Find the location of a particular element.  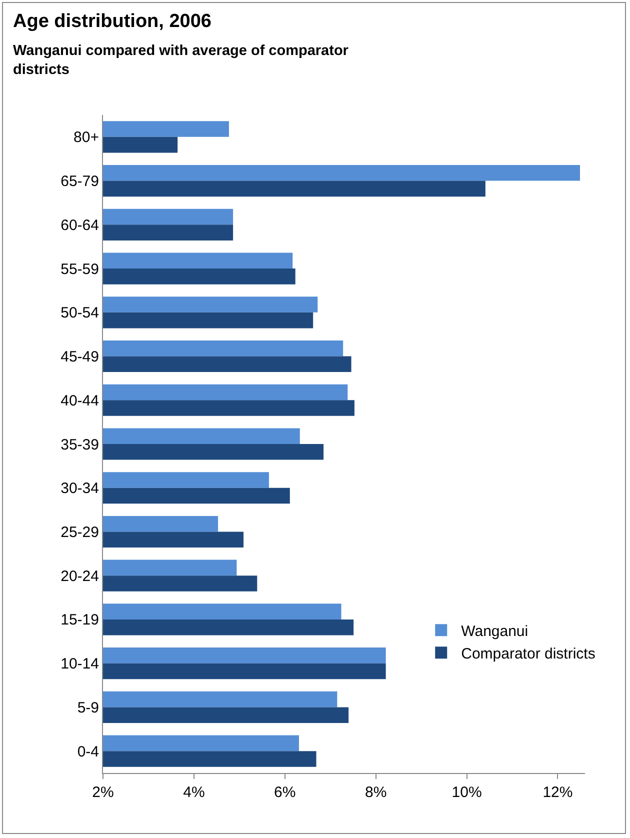

y-tick-label: 0-4 is located at coordinates (88, 751).